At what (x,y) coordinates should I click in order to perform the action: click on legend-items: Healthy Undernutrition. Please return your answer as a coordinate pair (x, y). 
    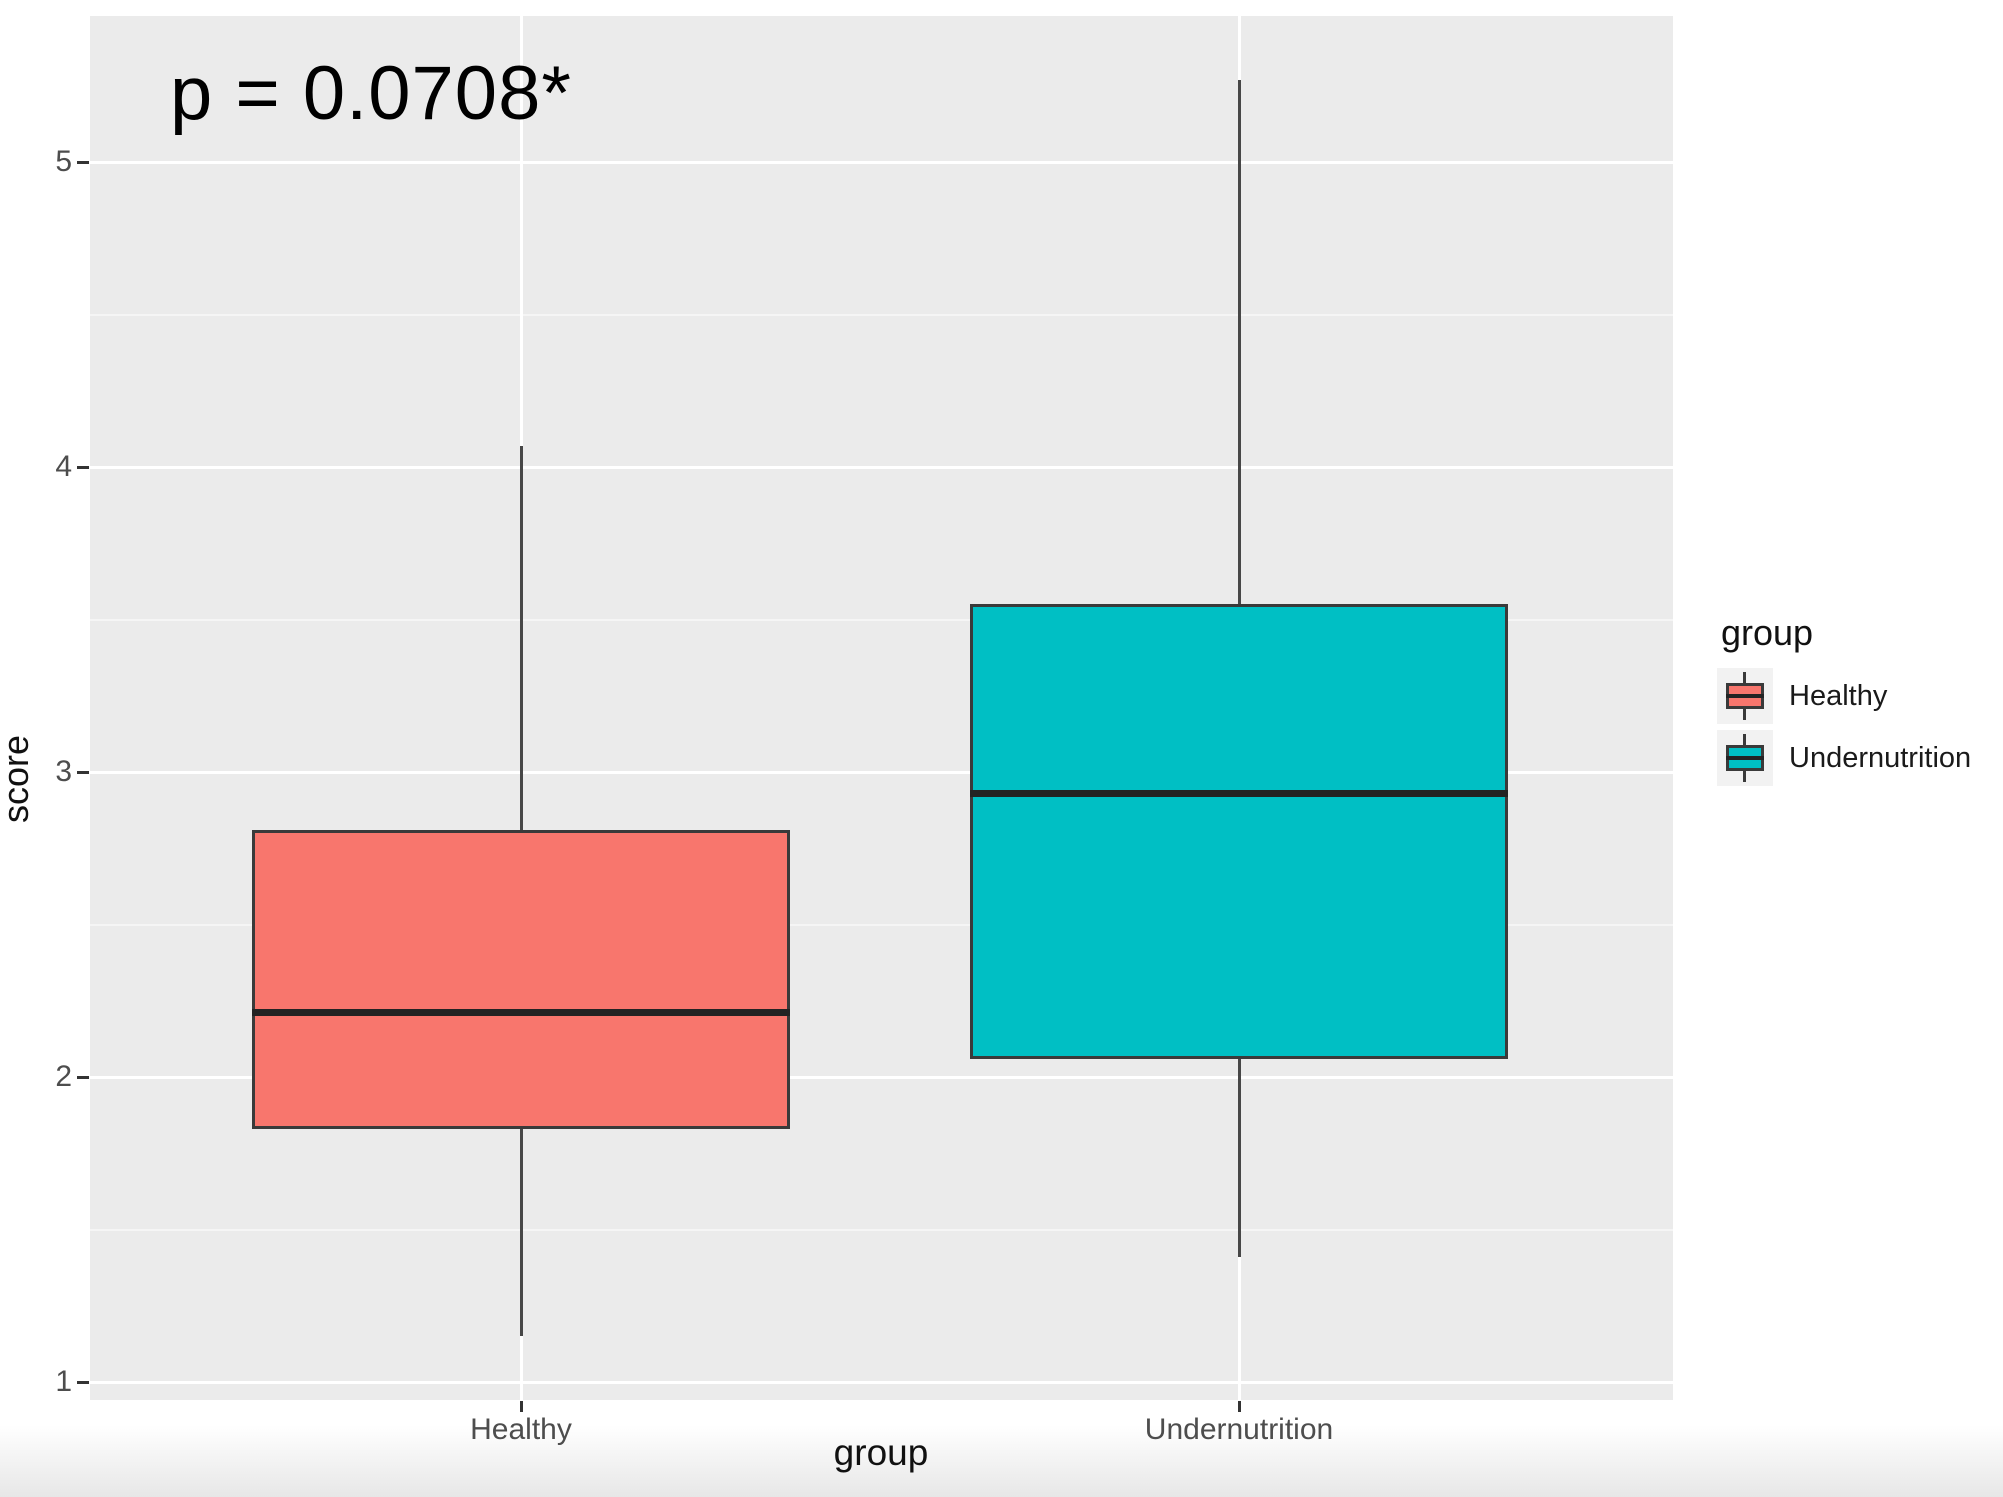
    Looking at the image, I should click on (1844, 727).